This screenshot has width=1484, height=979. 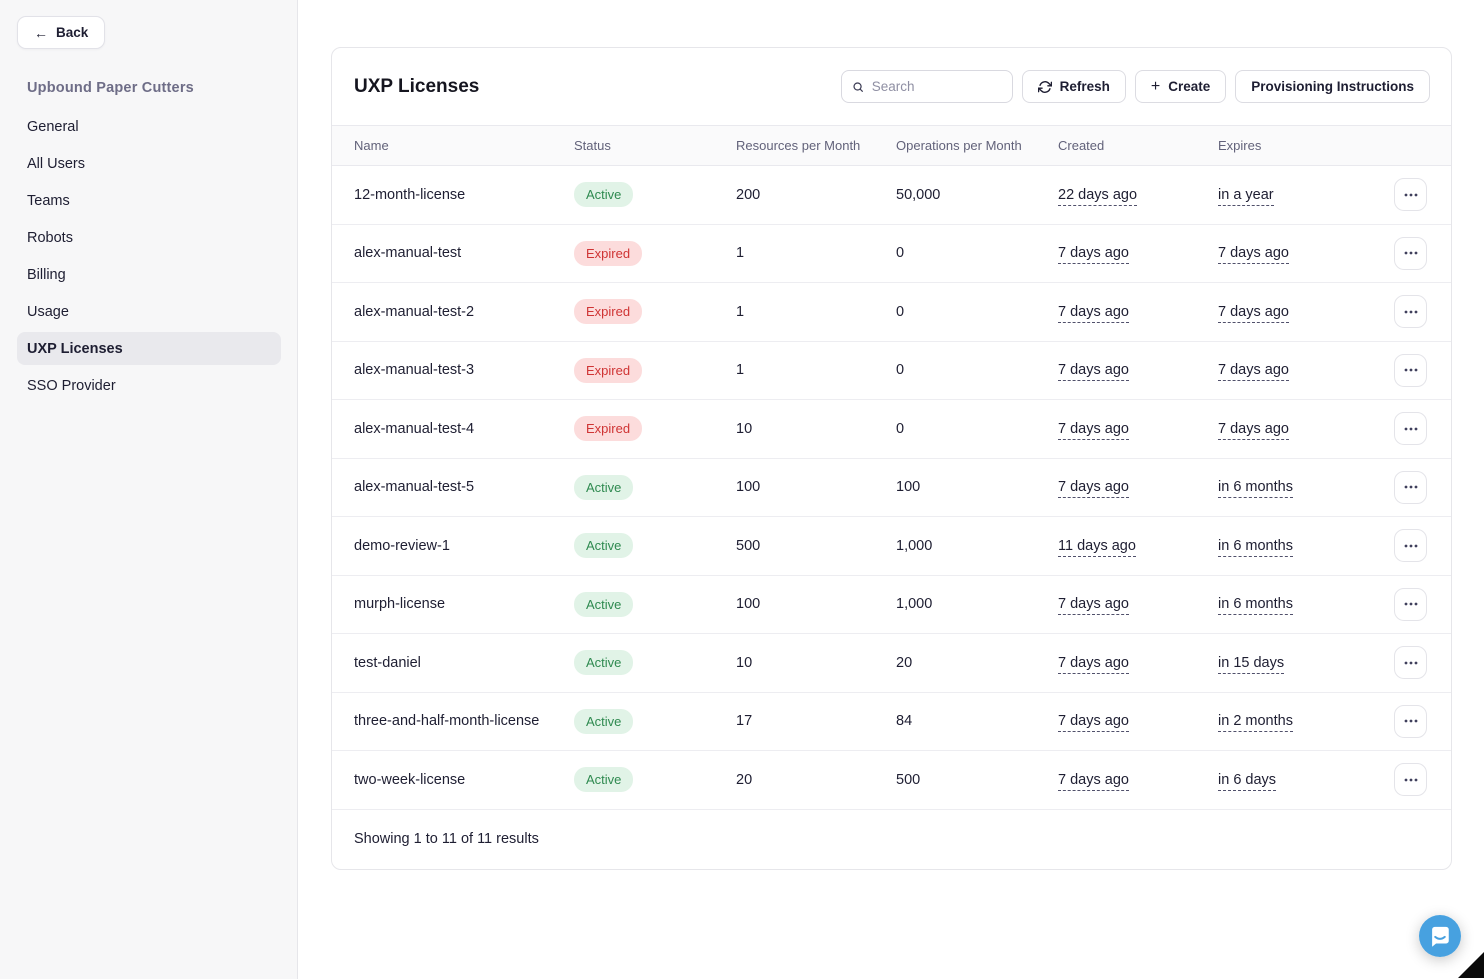 What do you see at coordinates (1240, 145) in the screenshot?
I see `column-header-expires: Expires` at bounding box center [1240, 145].